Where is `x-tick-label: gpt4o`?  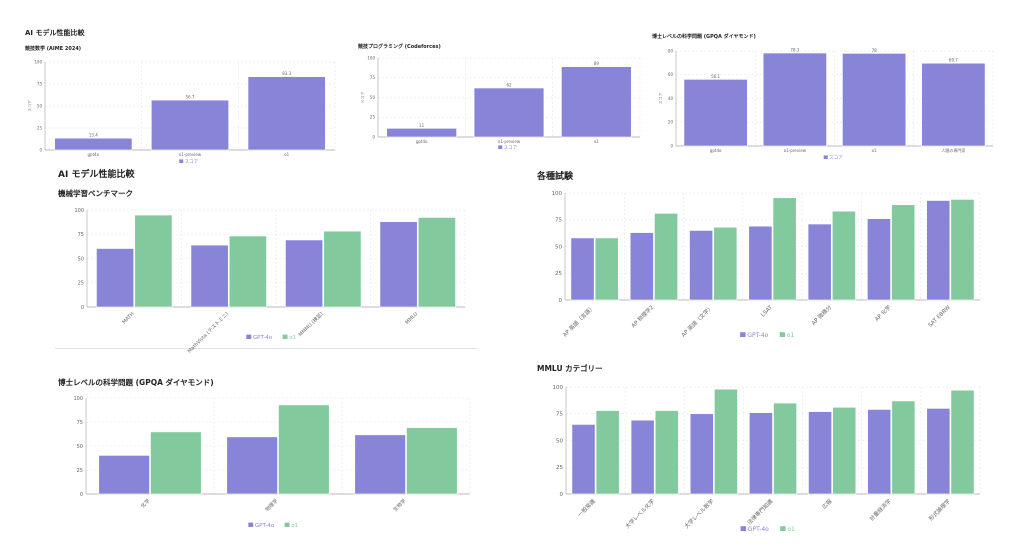
x-tick-label: gpt4o is located at coordinates (94, 154).